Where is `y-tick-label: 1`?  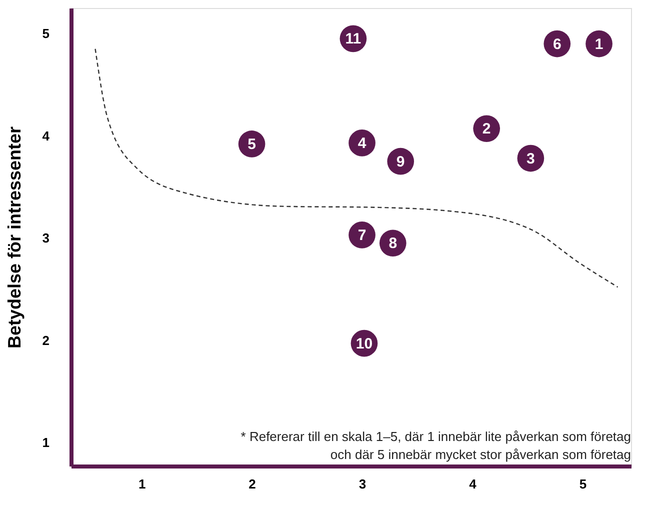 y-tick-label: 1 is located at coordinates (46, 442).